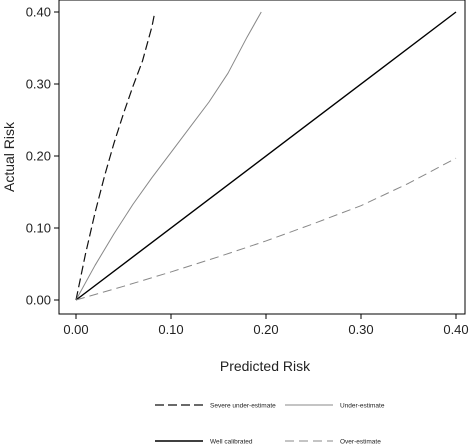 Image resolution: width=472 pixels, height=447 pixels. What do you see at coordinates (362, 406) in the screenshot?
I see `legend-label-under-estimate: Under-estimate` at bounding box center [362, 406].